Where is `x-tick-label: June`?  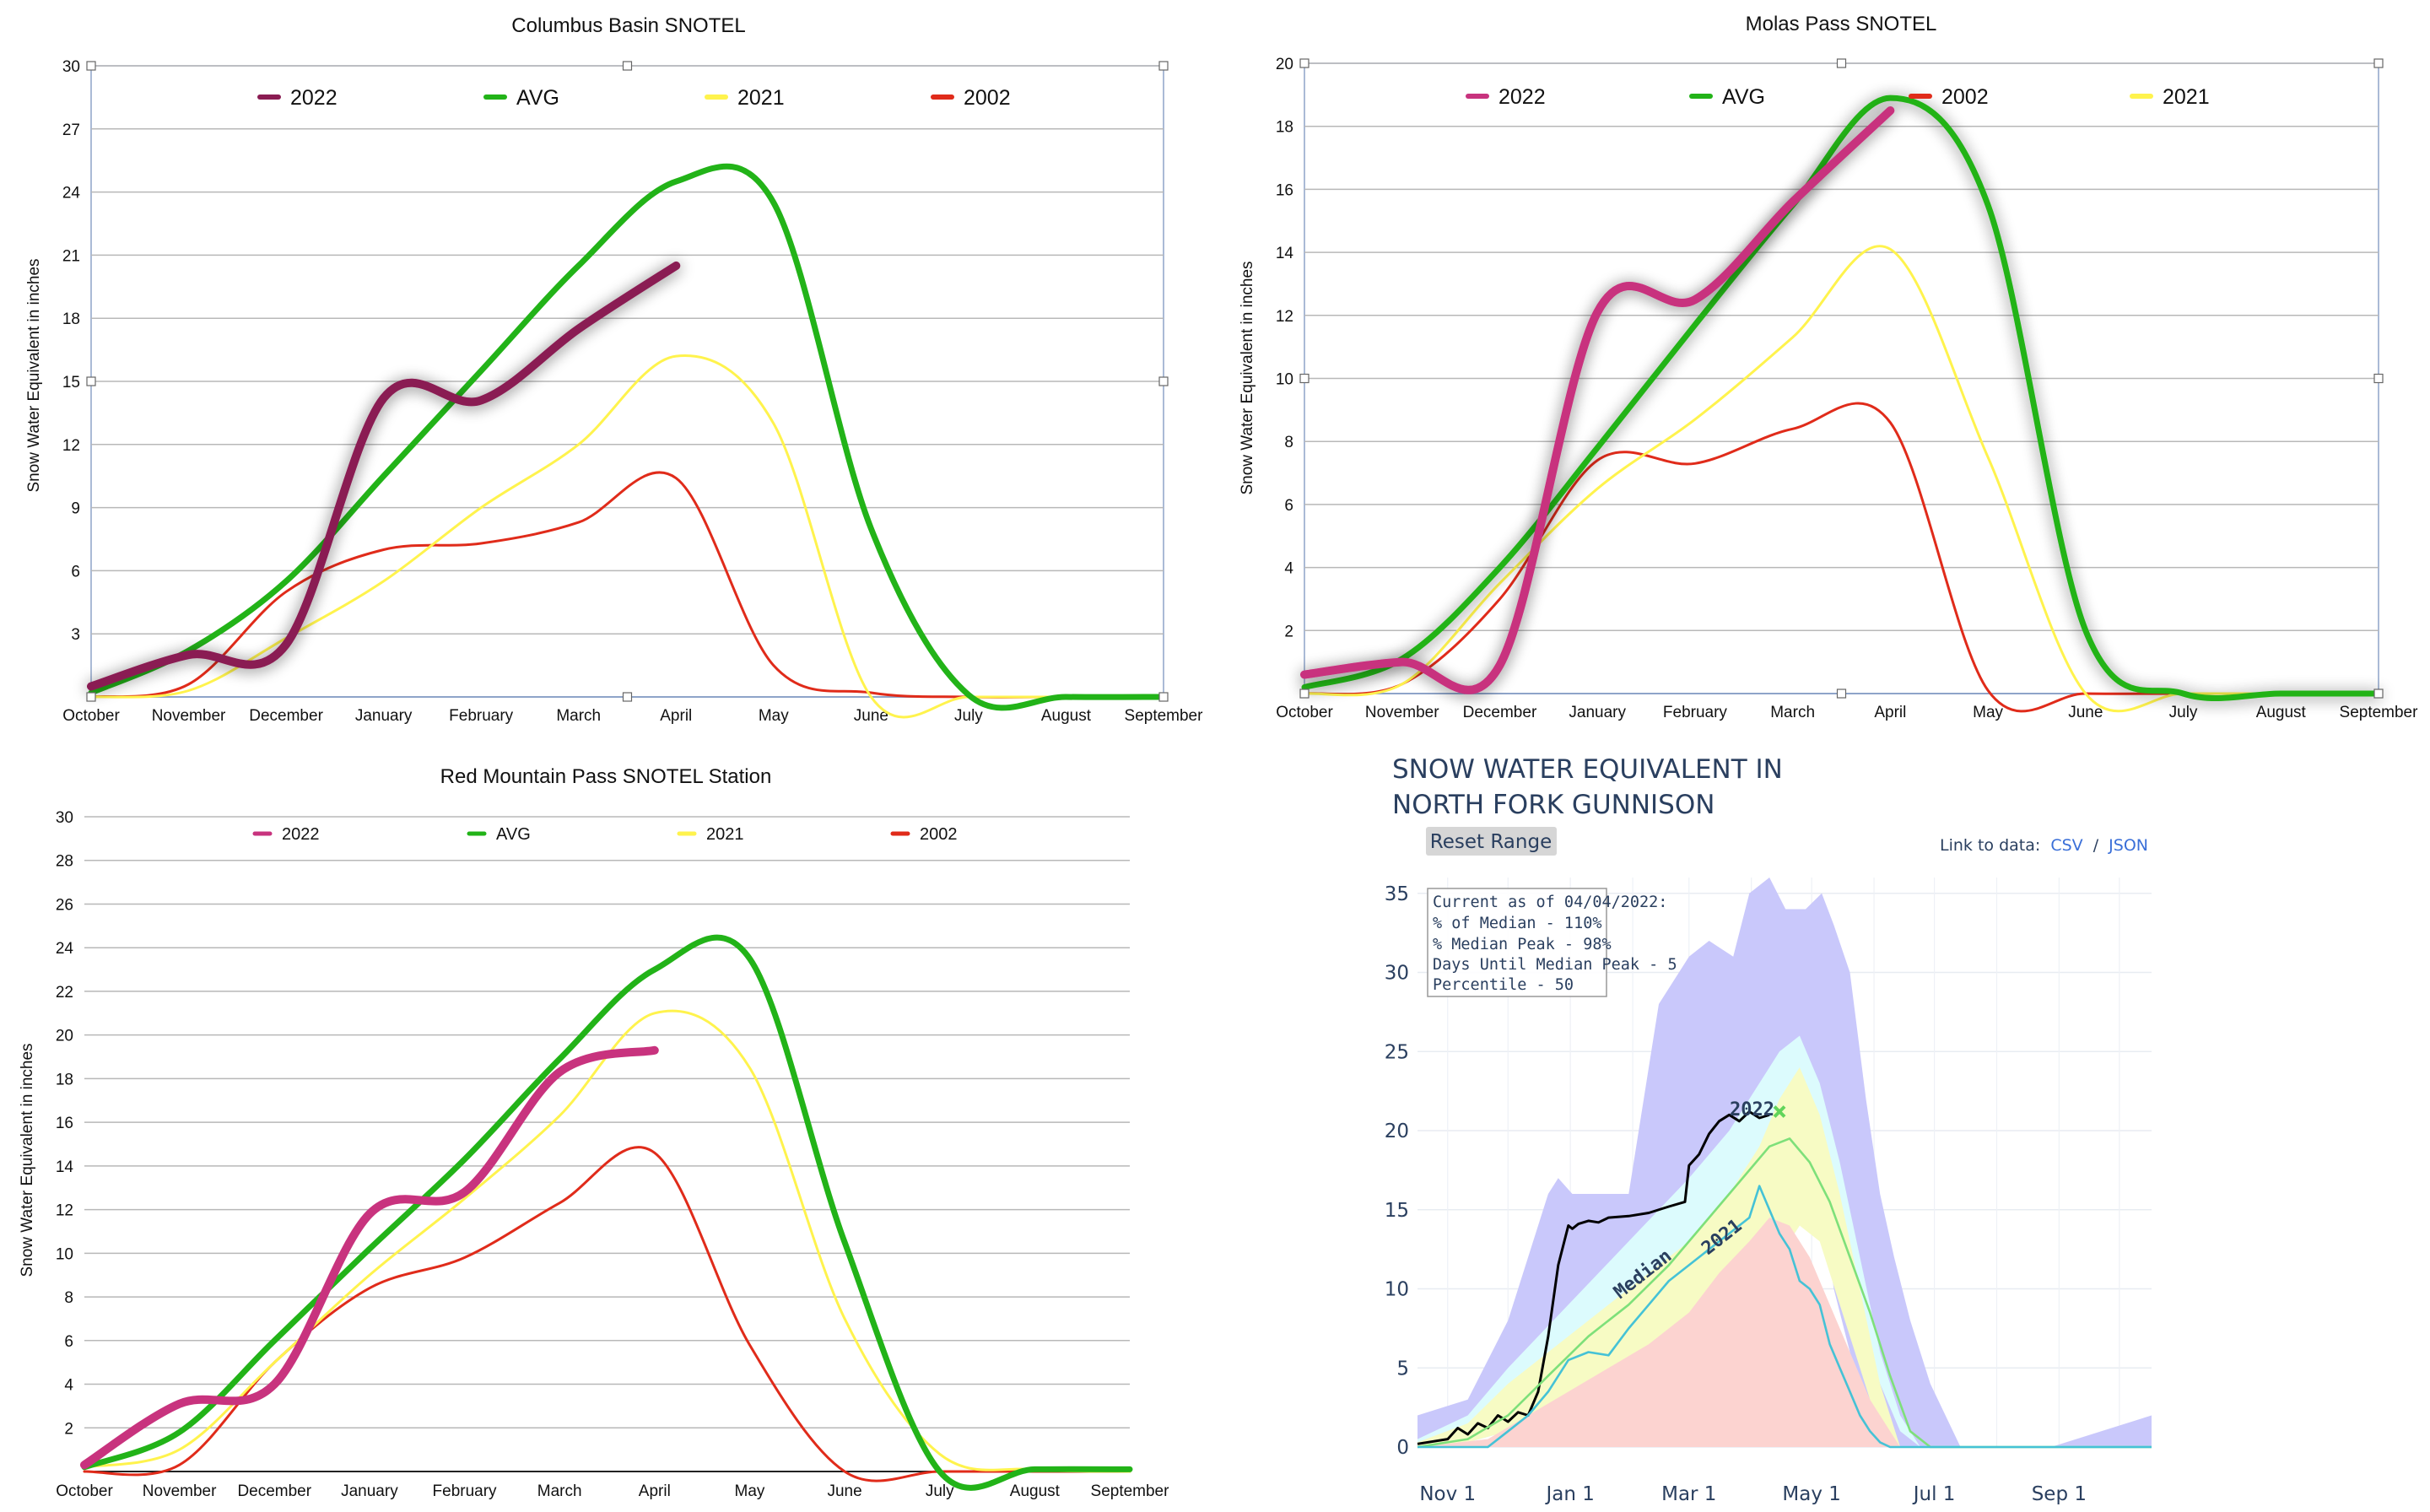 x-tick-label: June is located at coordinates (871, 716).